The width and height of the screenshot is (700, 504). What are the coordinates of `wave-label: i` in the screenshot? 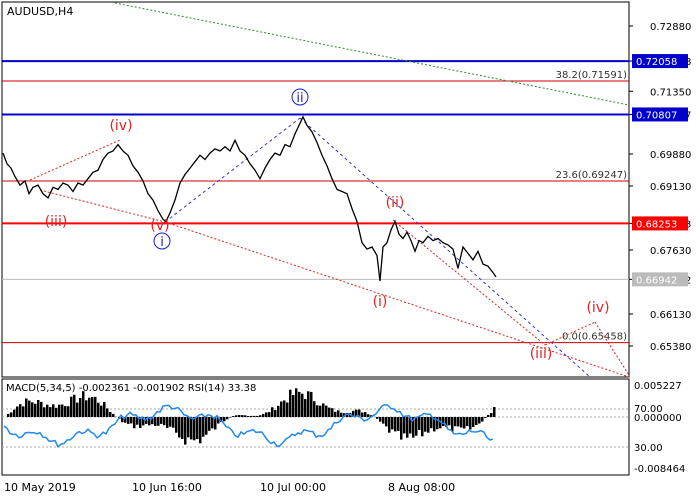 It's located at (162, 242).